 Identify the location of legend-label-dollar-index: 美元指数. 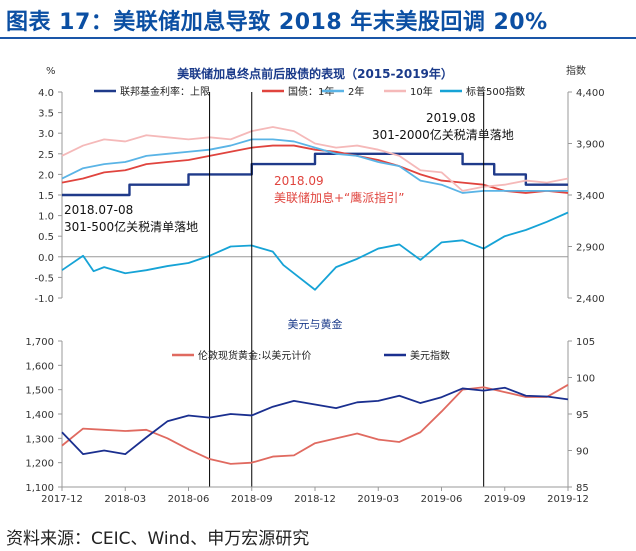
(430, 355).